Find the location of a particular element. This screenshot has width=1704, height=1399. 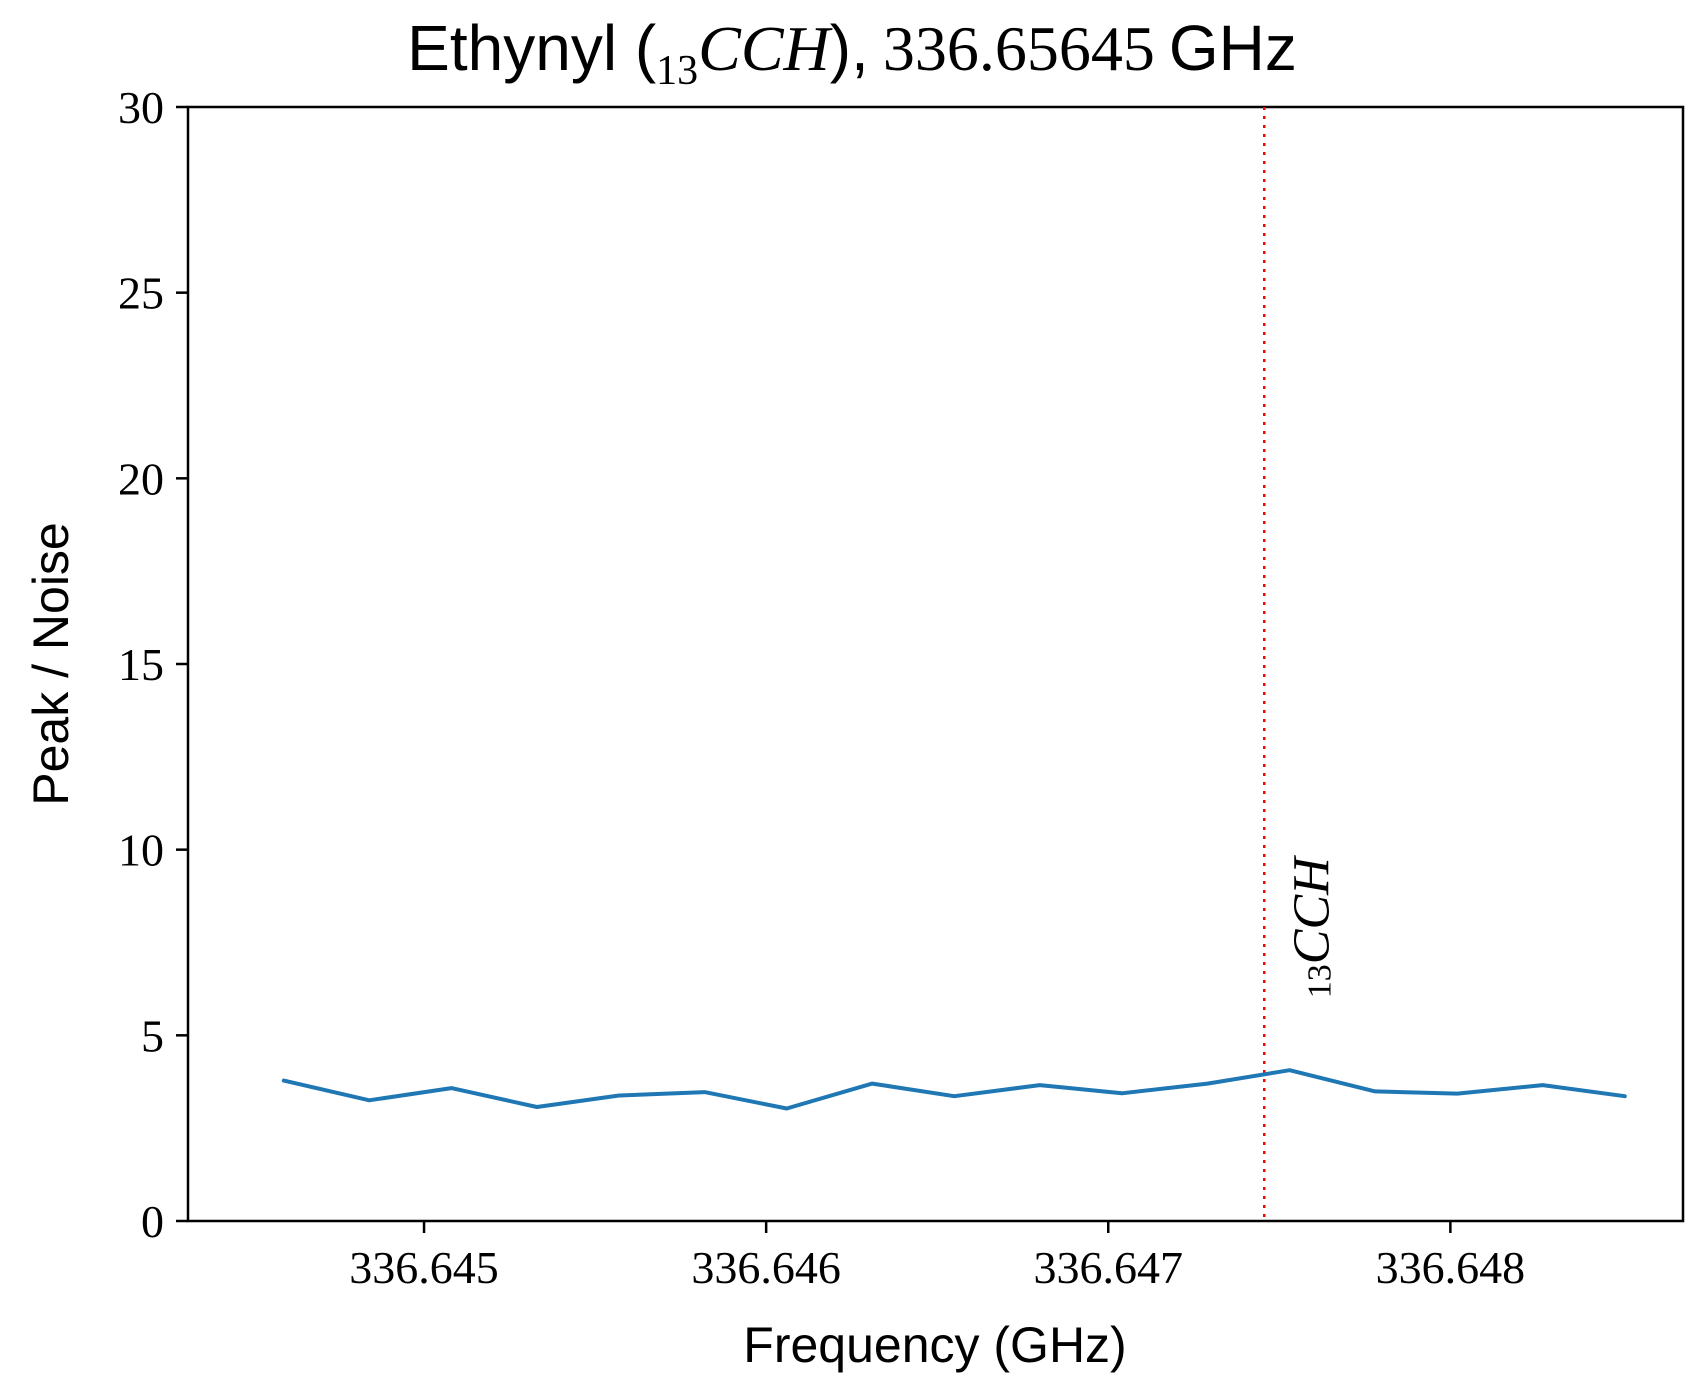

annotation-main: CCH is located at coordinates (1311, 909).